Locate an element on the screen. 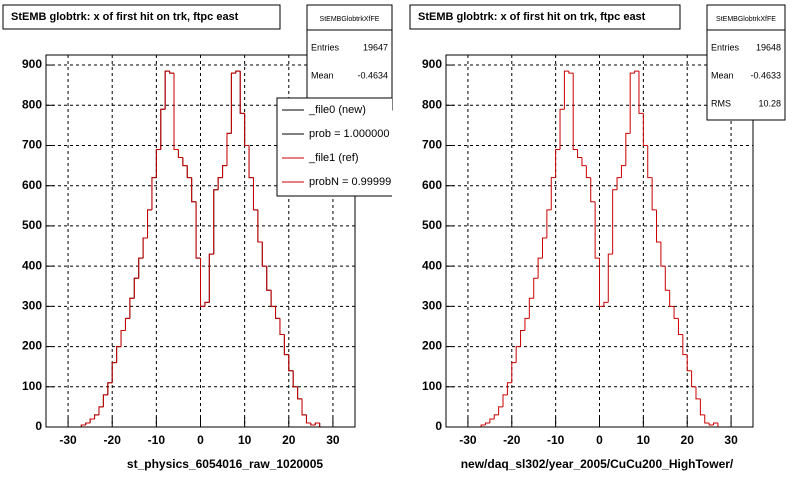 The width and height of the screenshot is (800, 480). legend-box is located at coordinates (334, 147).